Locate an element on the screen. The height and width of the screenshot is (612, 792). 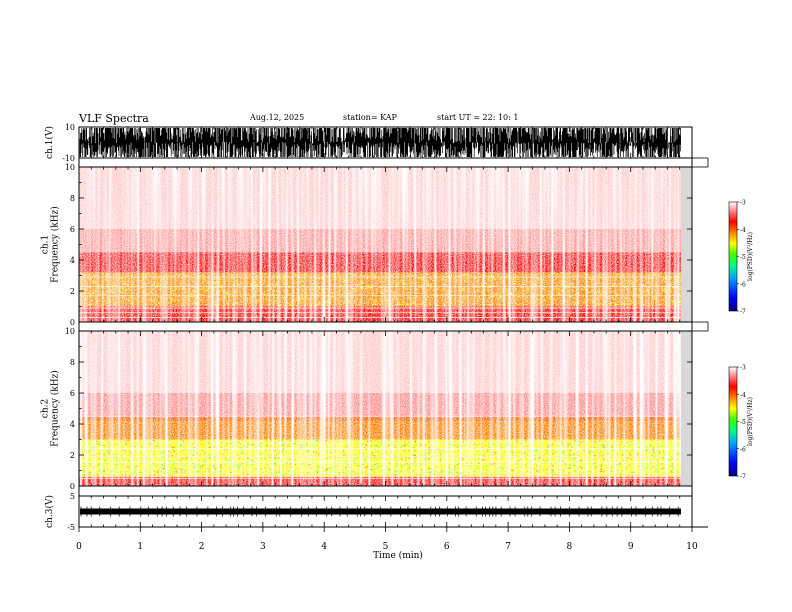
y-axis-label: ch.1Frequency (kHz) is located at coordinates (51, 244).